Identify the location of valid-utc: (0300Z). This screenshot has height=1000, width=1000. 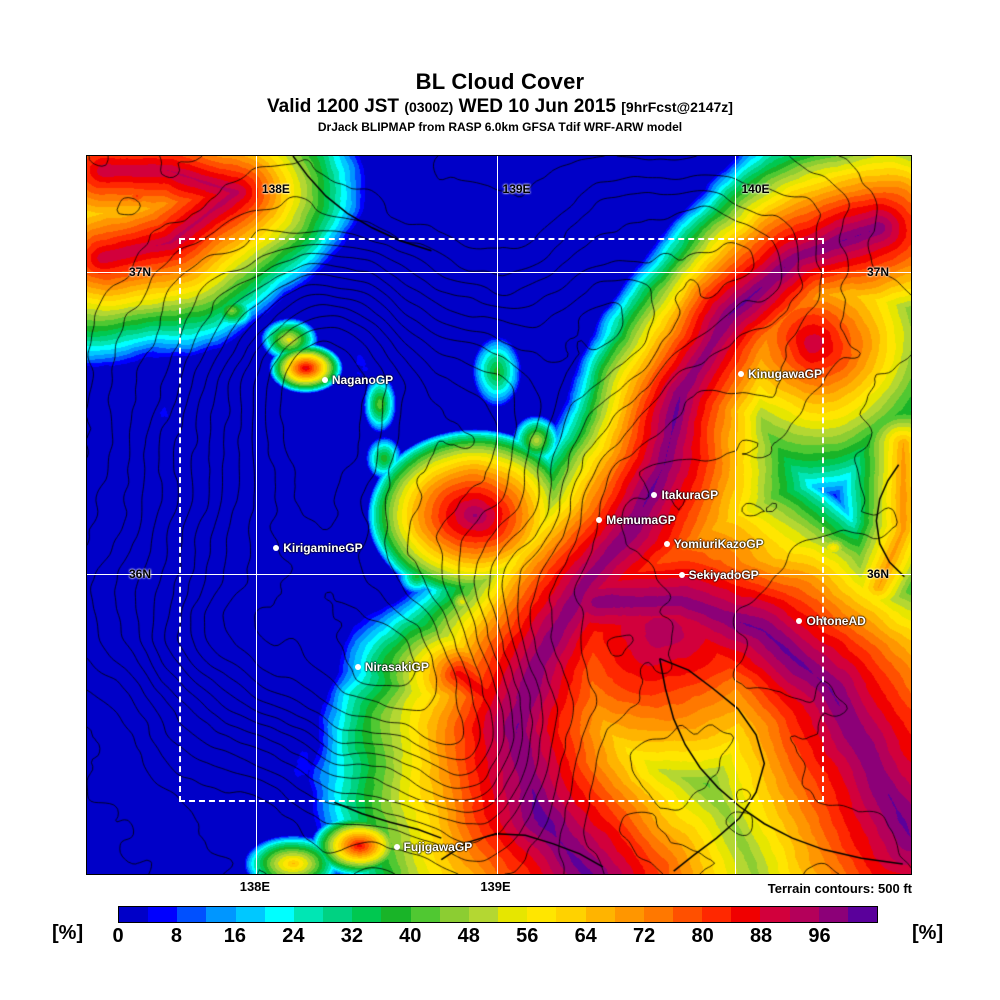
(429, 107).